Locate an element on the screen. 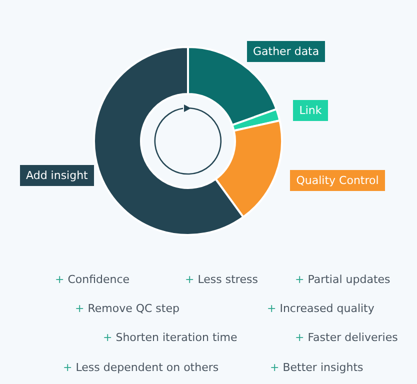 The image size is (417, 384). text: + Remove QC step is located at coordinates (127, 308).